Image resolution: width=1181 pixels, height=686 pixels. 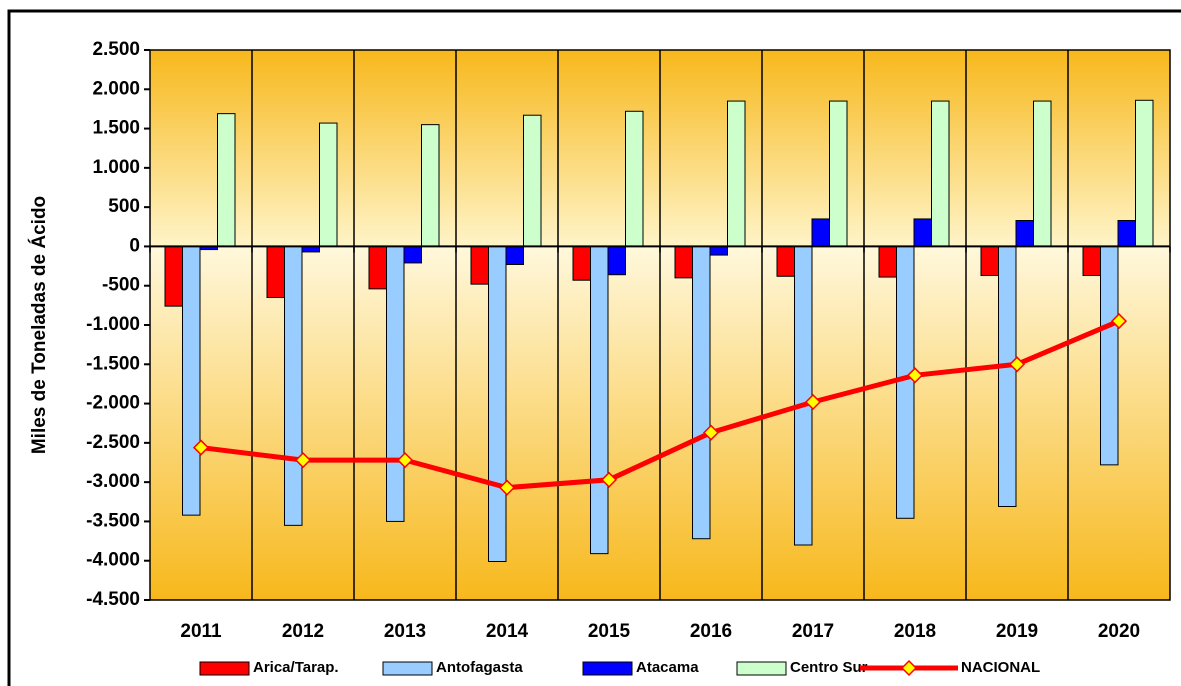 What do you see at coordinates (121, 285) in the screenshot?
I see `y-tick-label: -500` at bounding box center [121, 285].